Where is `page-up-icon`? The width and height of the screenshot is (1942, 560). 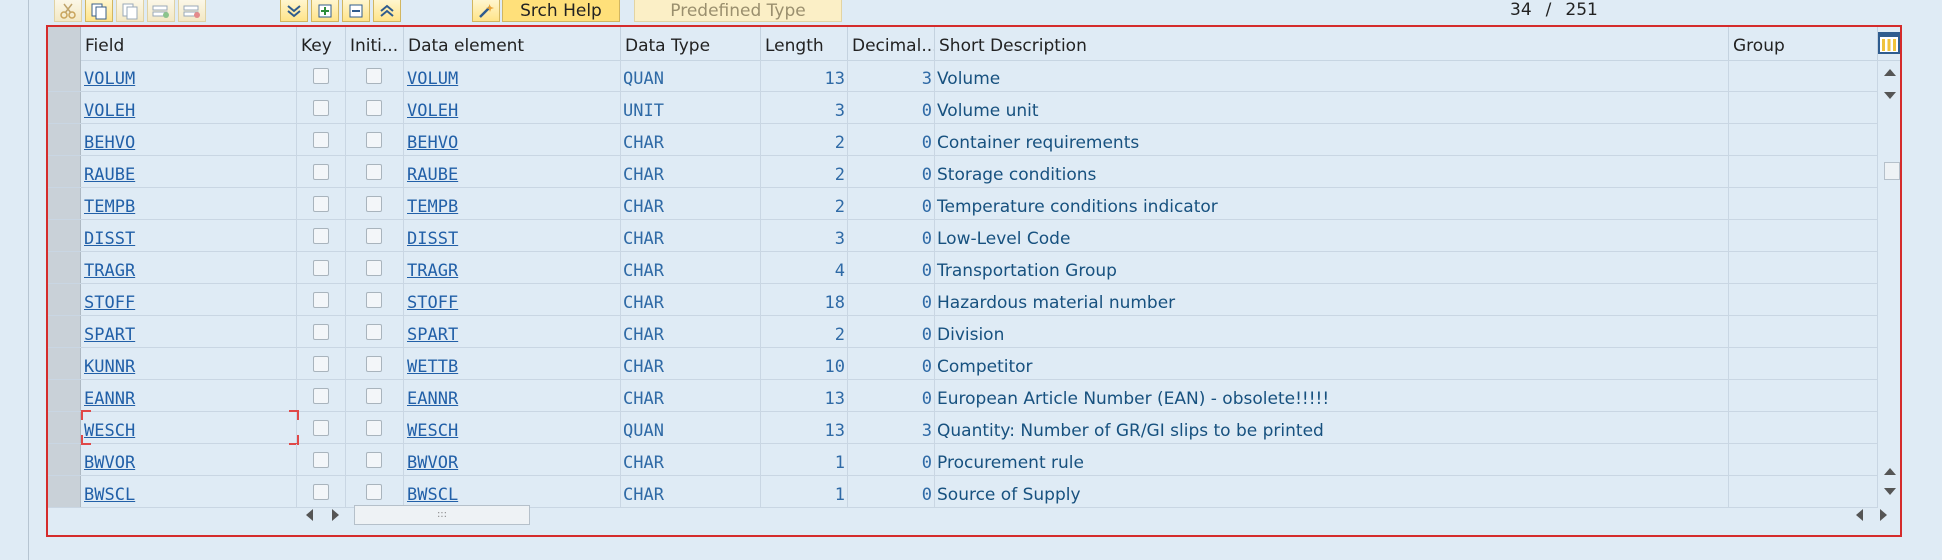 page-up-icon is located at coordinates (1890, 471).